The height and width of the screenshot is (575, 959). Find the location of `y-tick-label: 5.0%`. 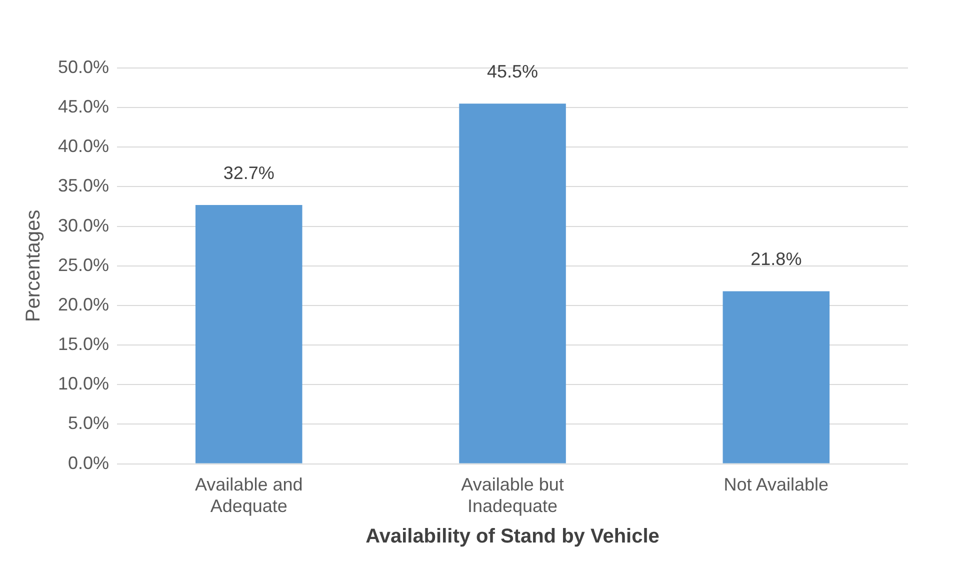

y-tick-label: 5.0% is located at coordinates (89, 423).